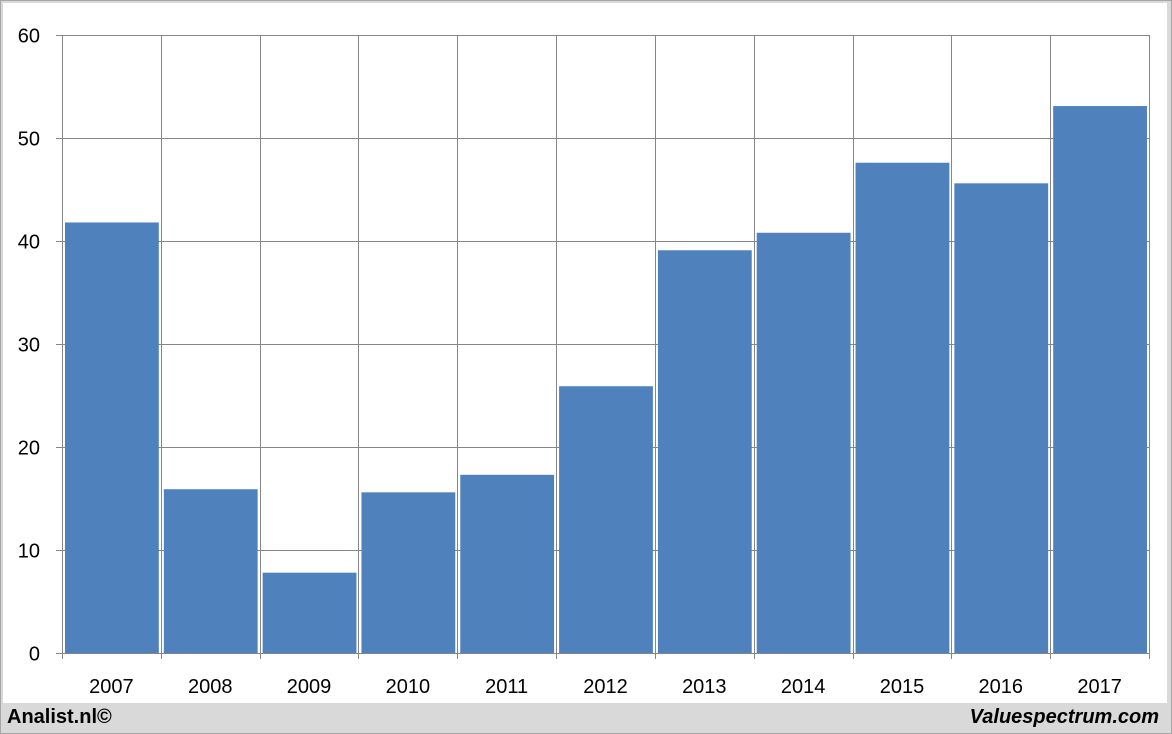  I want to click on y-tick-label: 50, so click(29, 140).